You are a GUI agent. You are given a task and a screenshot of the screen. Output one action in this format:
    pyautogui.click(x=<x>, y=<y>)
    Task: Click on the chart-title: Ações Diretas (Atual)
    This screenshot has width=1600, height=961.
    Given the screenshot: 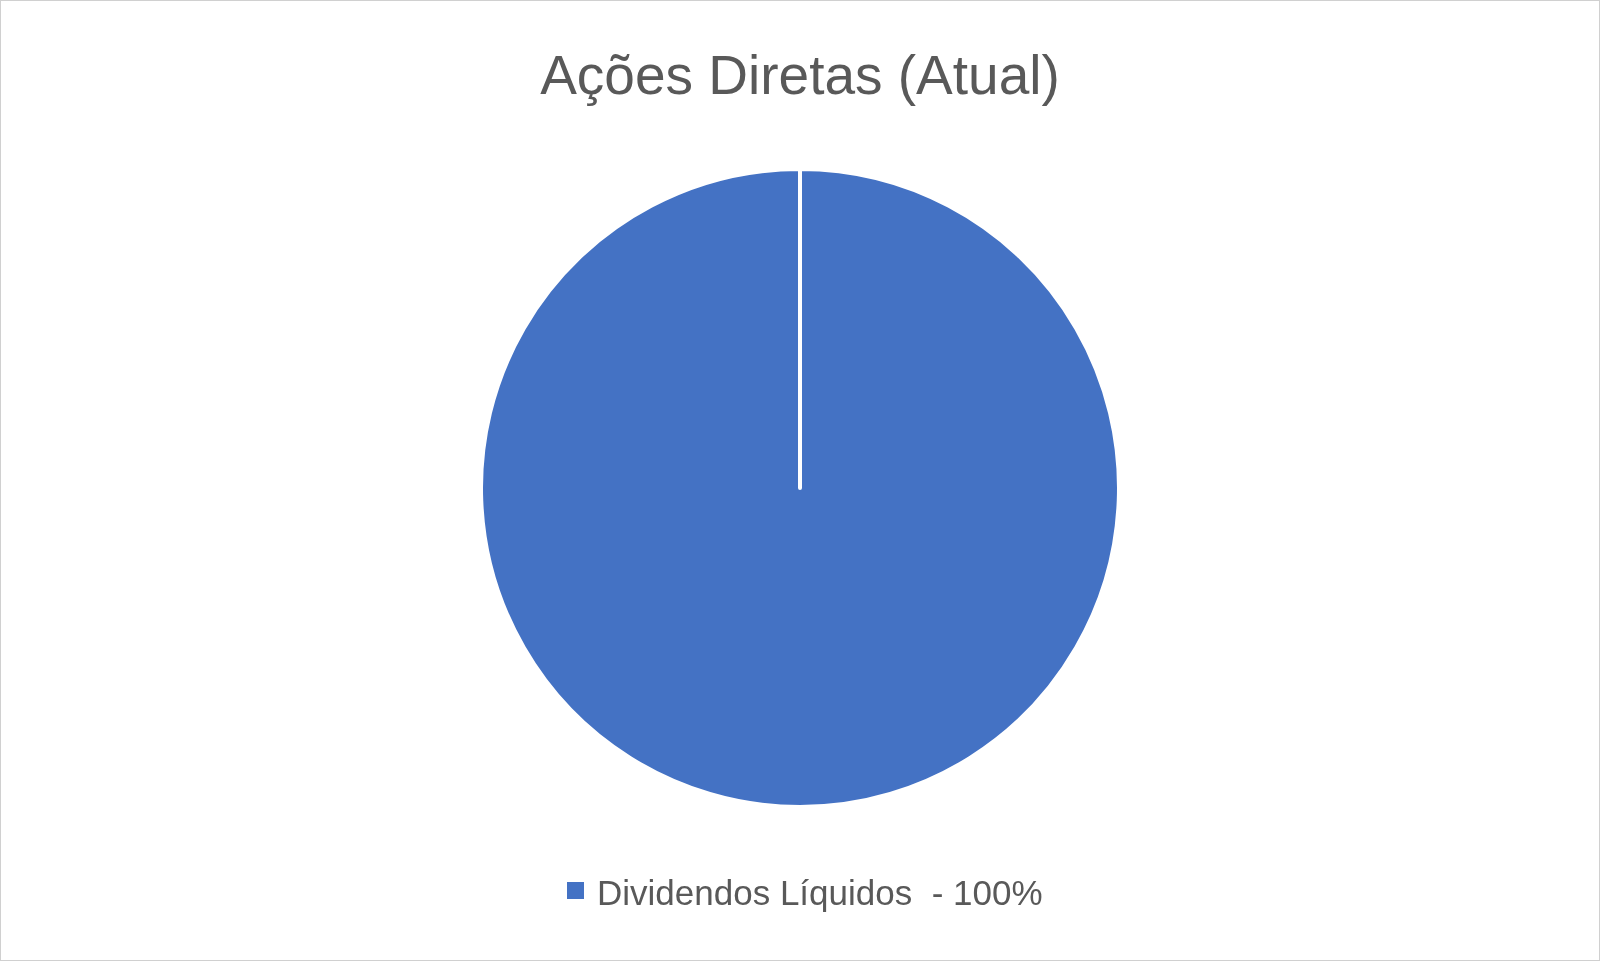 What is the action you would take?
    pyautogui.click(x=800, y=75)
    